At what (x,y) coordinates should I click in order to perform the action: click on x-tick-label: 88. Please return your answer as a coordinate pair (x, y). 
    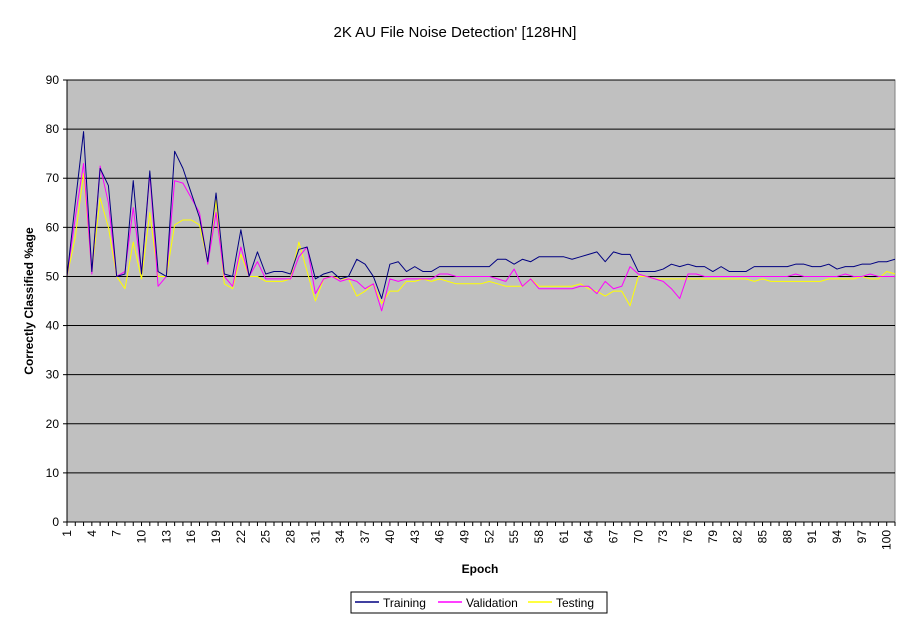
    Looking at the image, I should click on (787, 537).